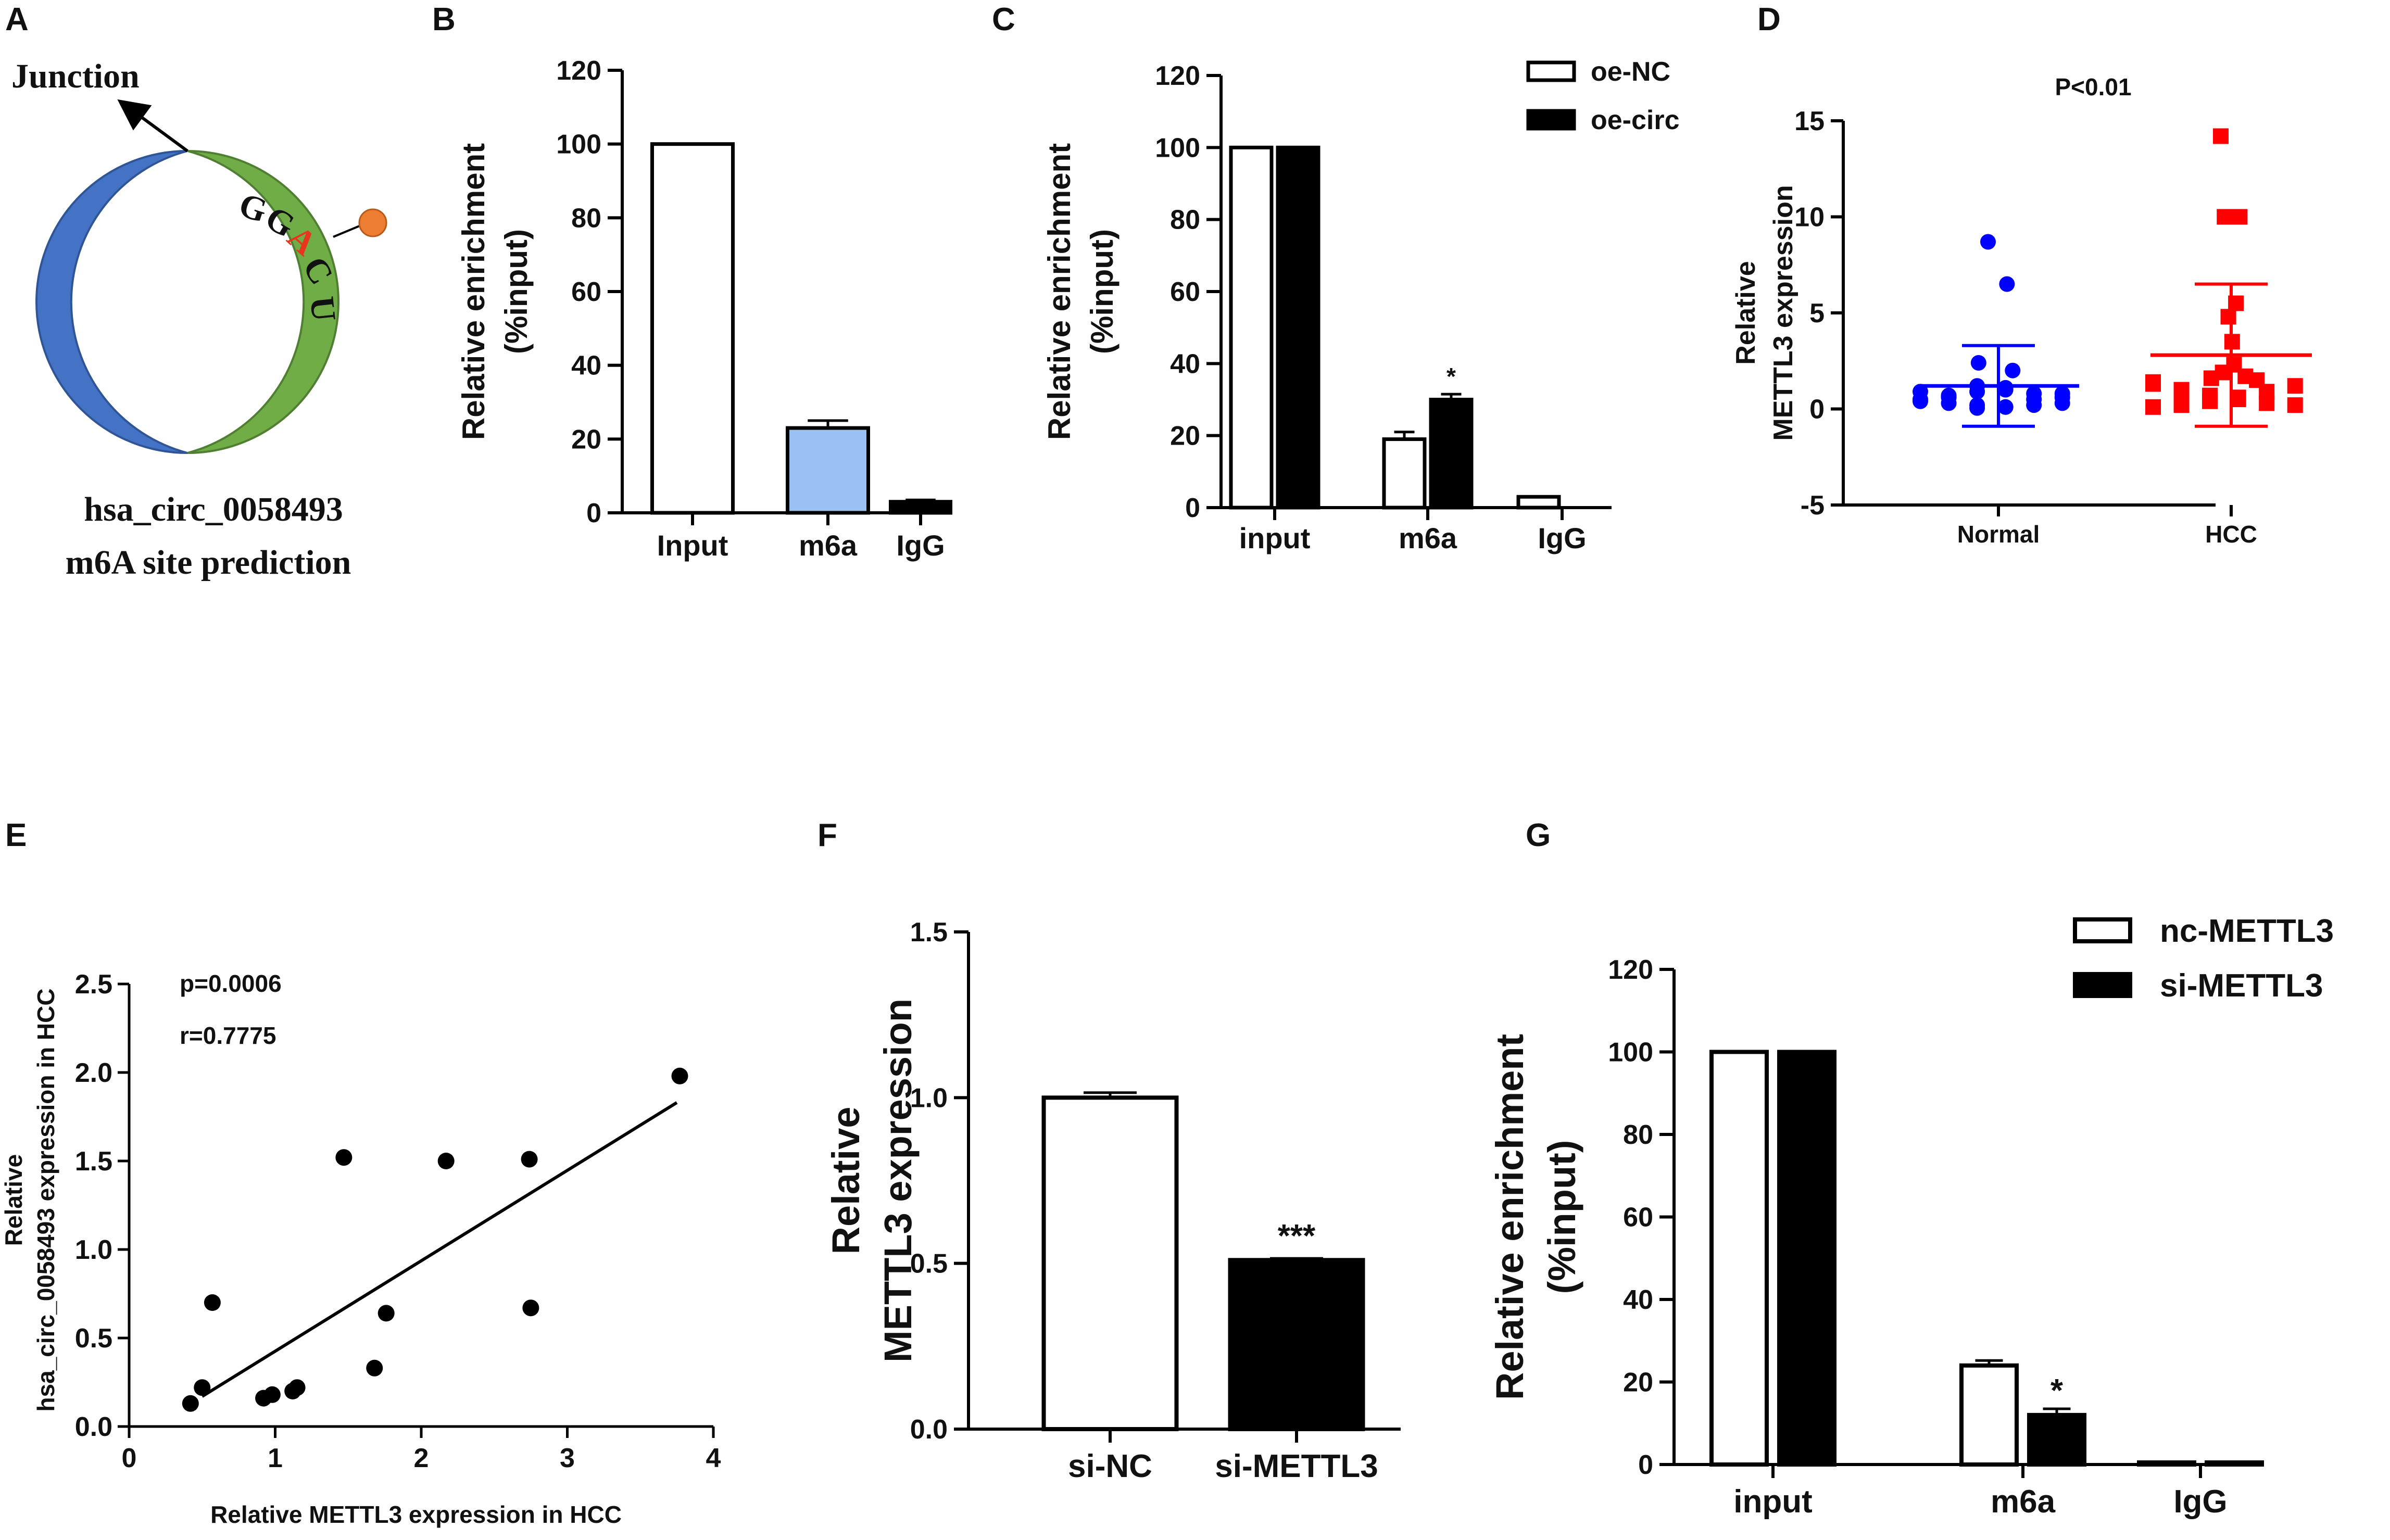 The width and height of the screenshot is (2390, 1540). I want to click on bar-oe-NC-input, so click(1251, 327).